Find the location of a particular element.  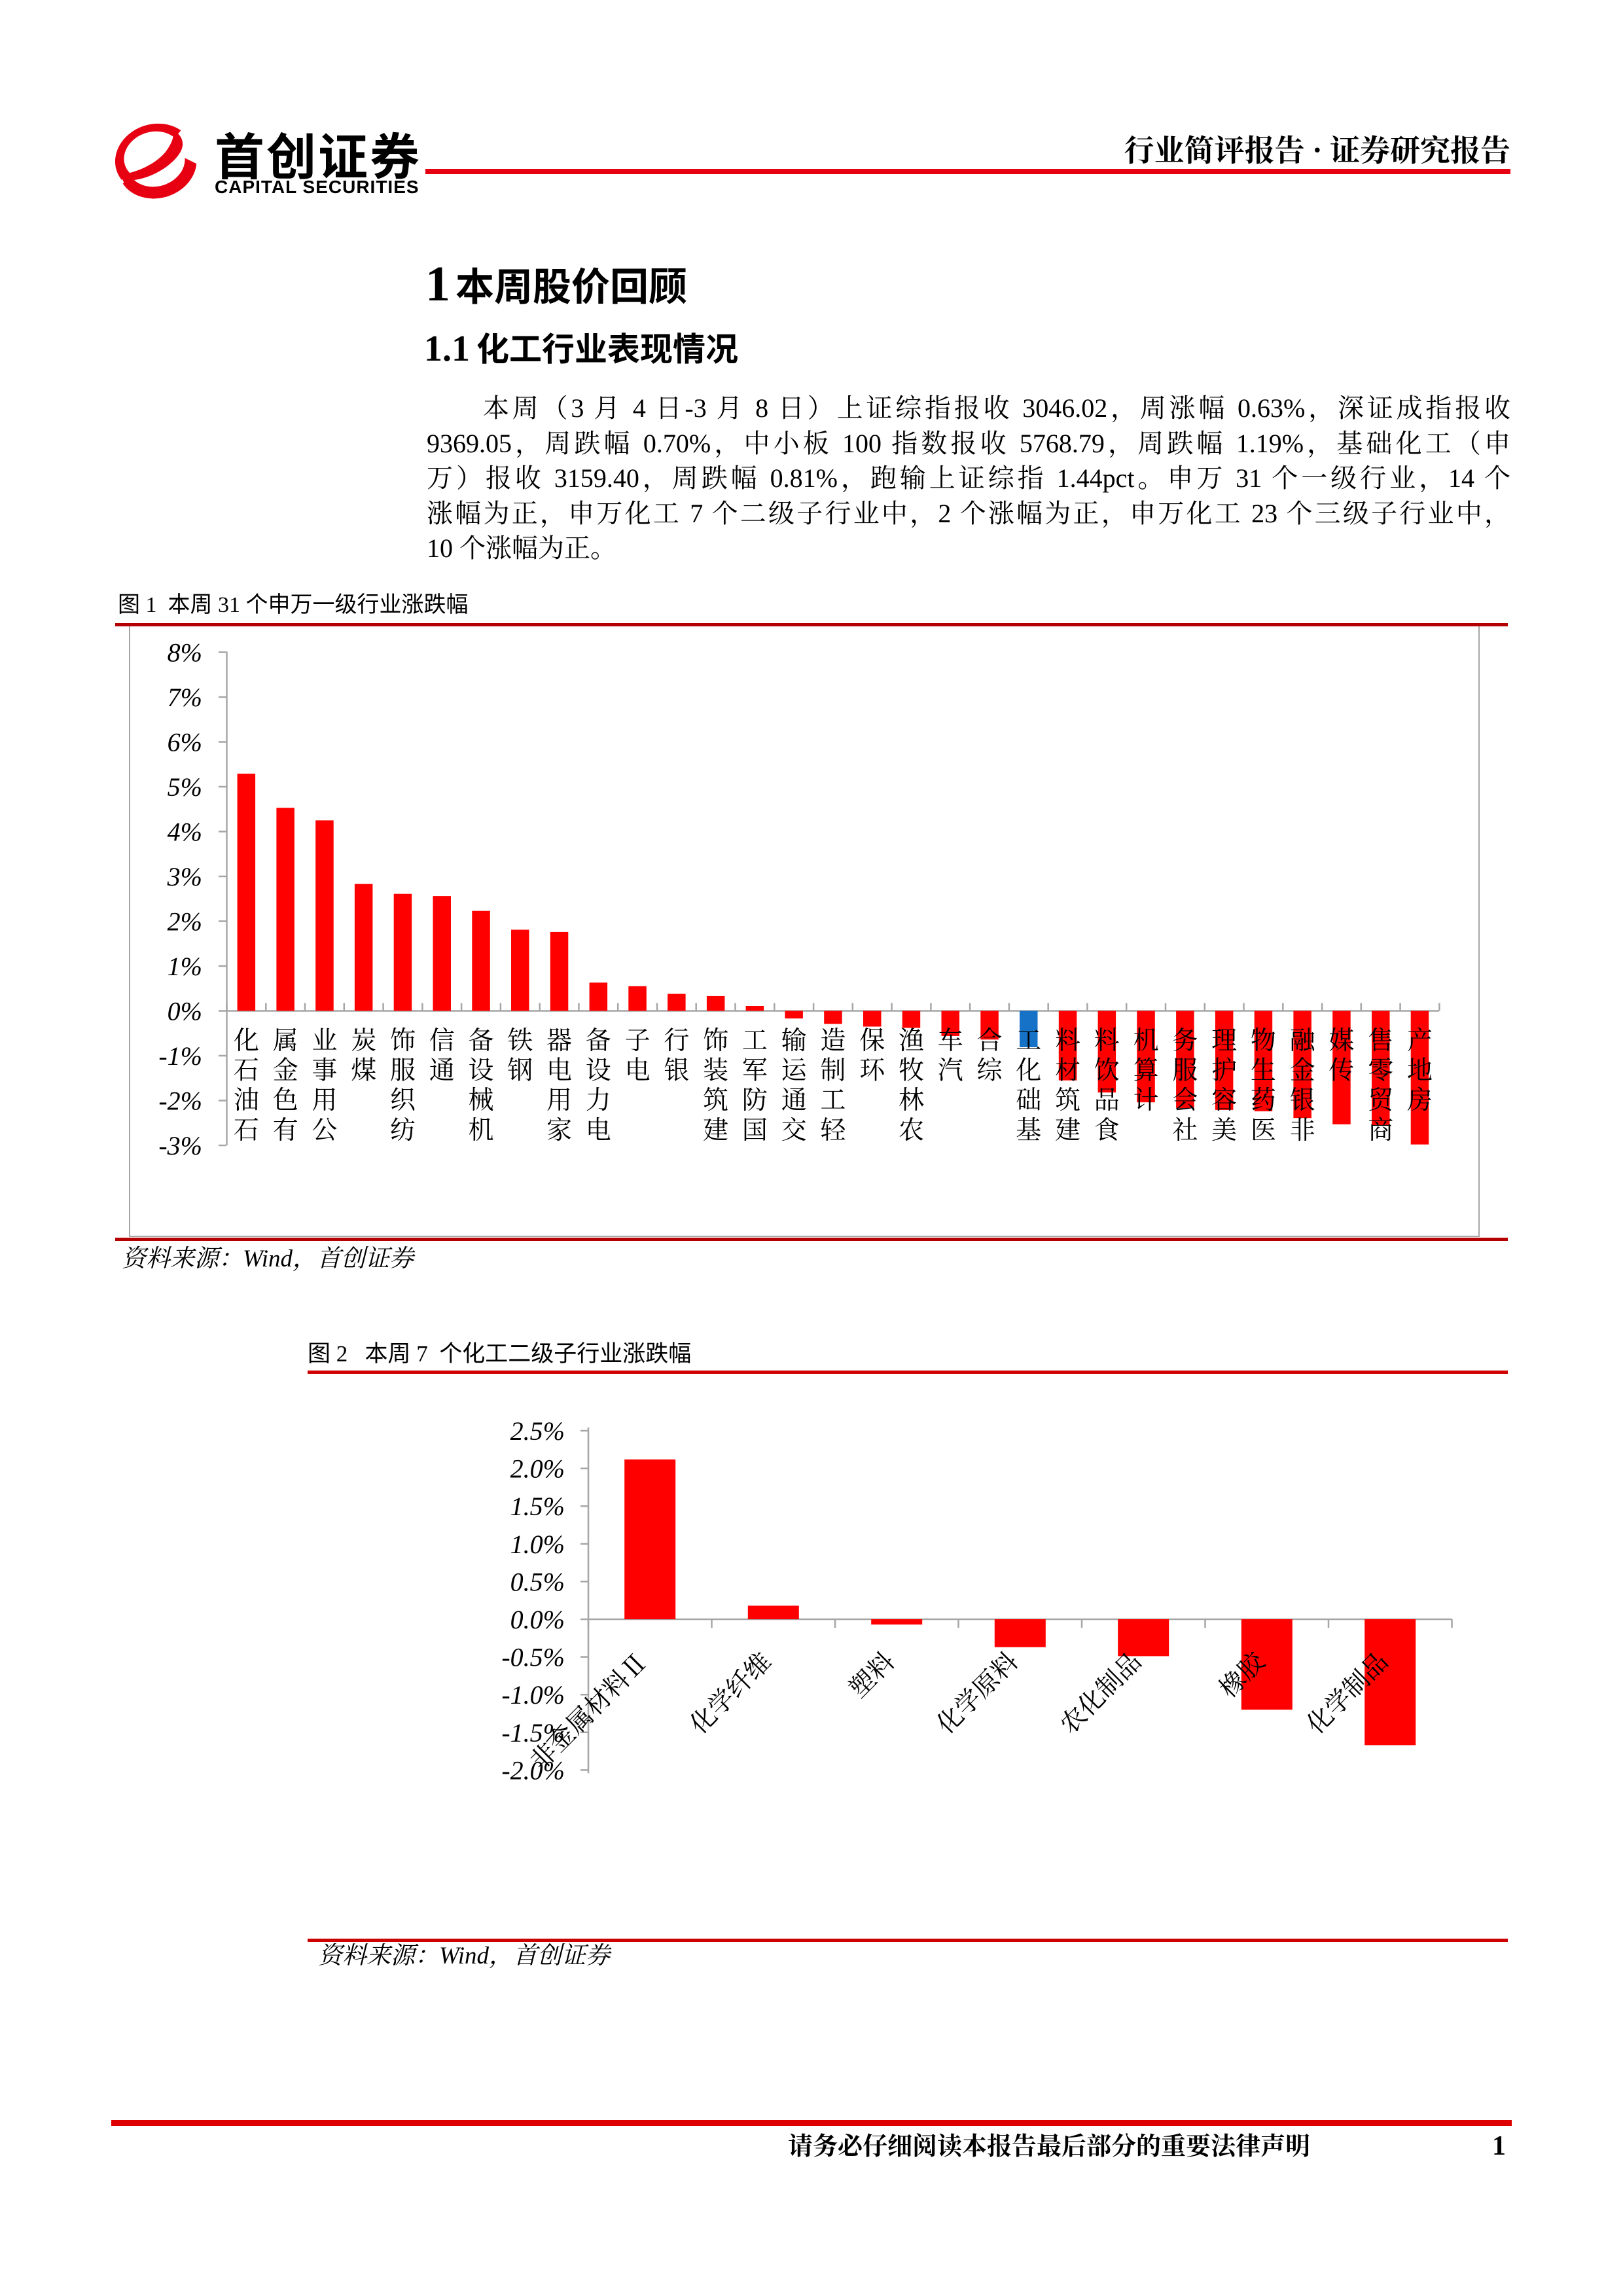

svg-text: 础 is located at coordinates (1028, 1100).